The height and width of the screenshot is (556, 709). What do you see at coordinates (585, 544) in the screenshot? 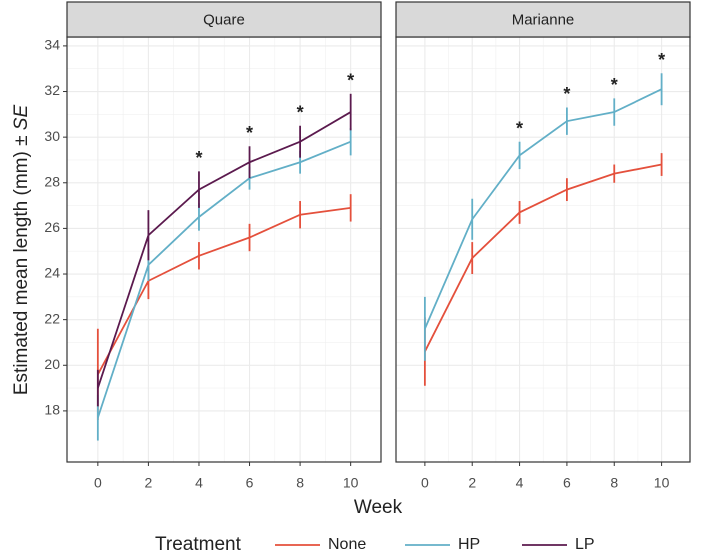
I see `legend-label: LP` at bounding box center [585, 544].